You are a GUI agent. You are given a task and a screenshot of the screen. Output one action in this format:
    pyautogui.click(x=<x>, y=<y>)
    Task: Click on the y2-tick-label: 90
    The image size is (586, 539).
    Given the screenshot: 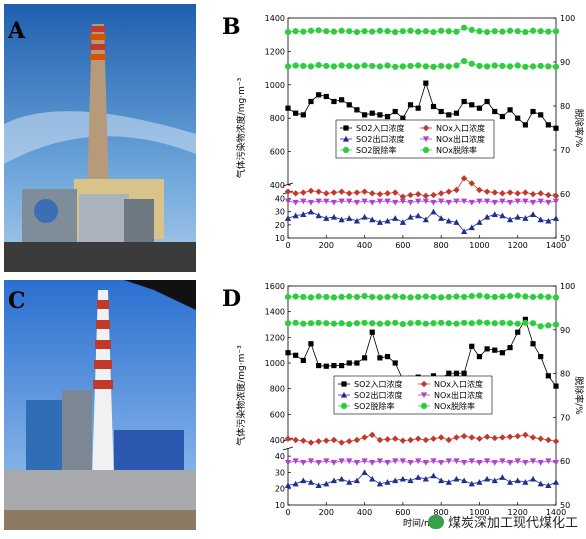 What is the action you would take?
    pyautogui.click(x=565, y=62)
    